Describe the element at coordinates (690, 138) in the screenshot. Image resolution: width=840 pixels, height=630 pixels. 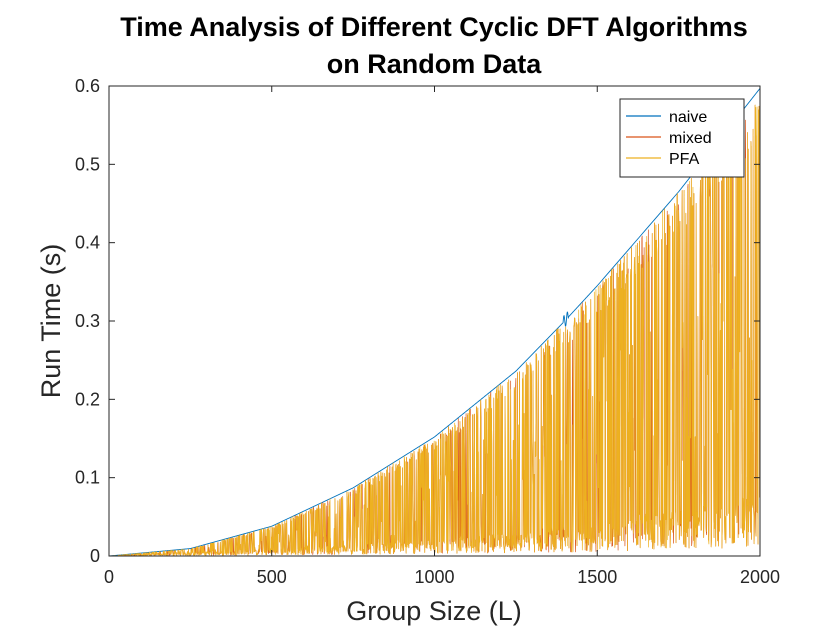
I see `legend-label-mixed: mixed` at that location.